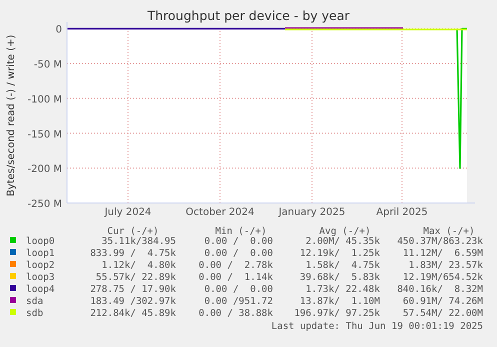  Describe the element at coordinates (443, 301) in the screenshot. I see `text: 60.91M/ 74.26M` at that location.